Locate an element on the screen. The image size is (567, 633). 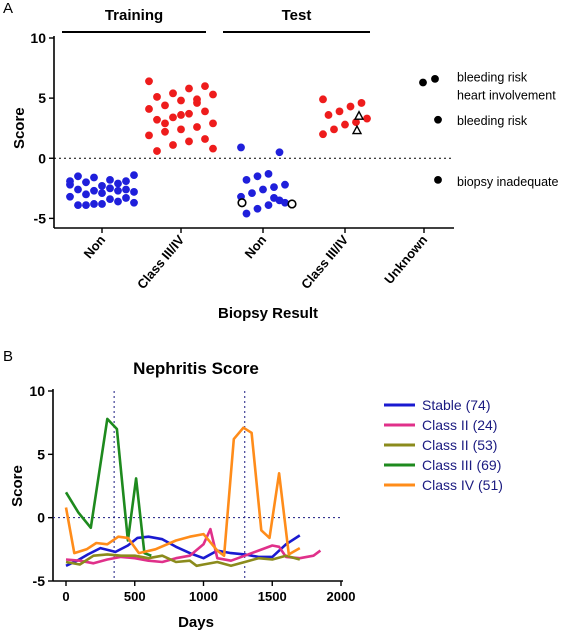
x-tick-label: 500 is located at coordinates (135, 596).